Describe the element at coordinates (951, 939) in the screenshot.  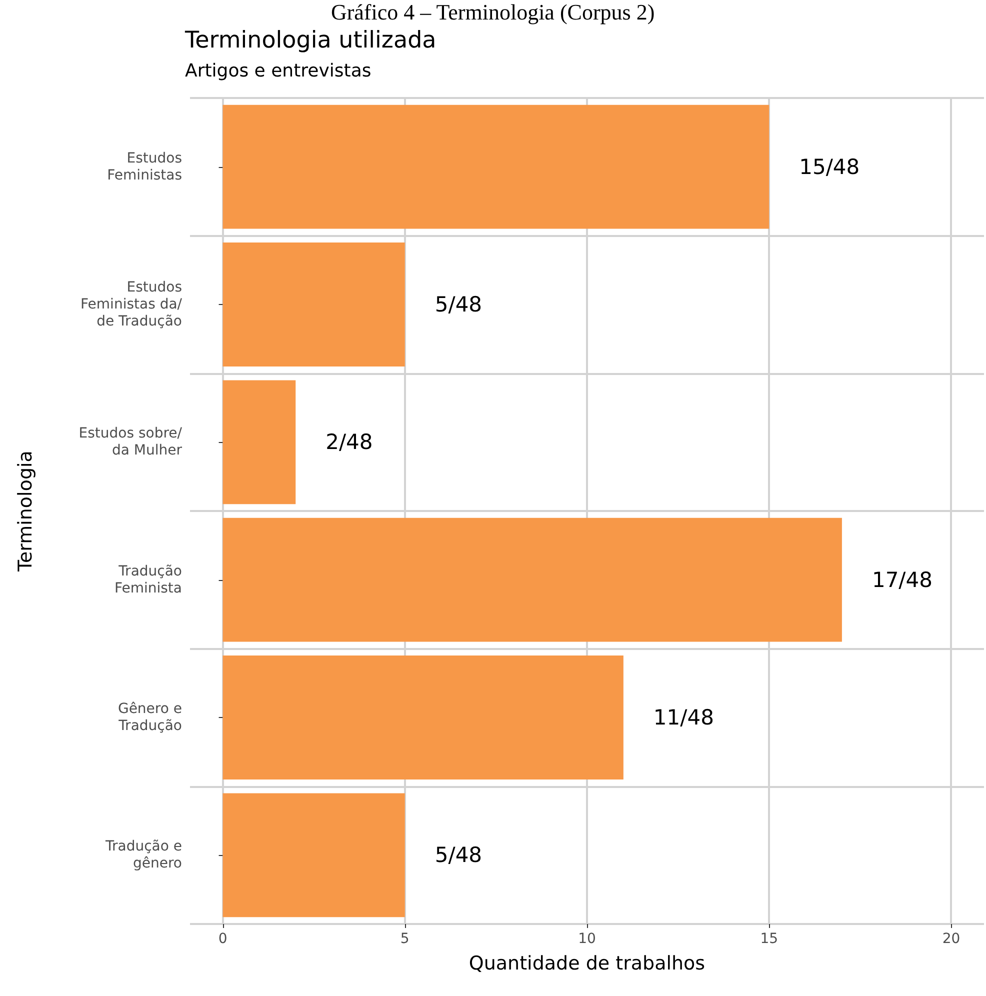
I see `x-tick-label: 20` at that location.